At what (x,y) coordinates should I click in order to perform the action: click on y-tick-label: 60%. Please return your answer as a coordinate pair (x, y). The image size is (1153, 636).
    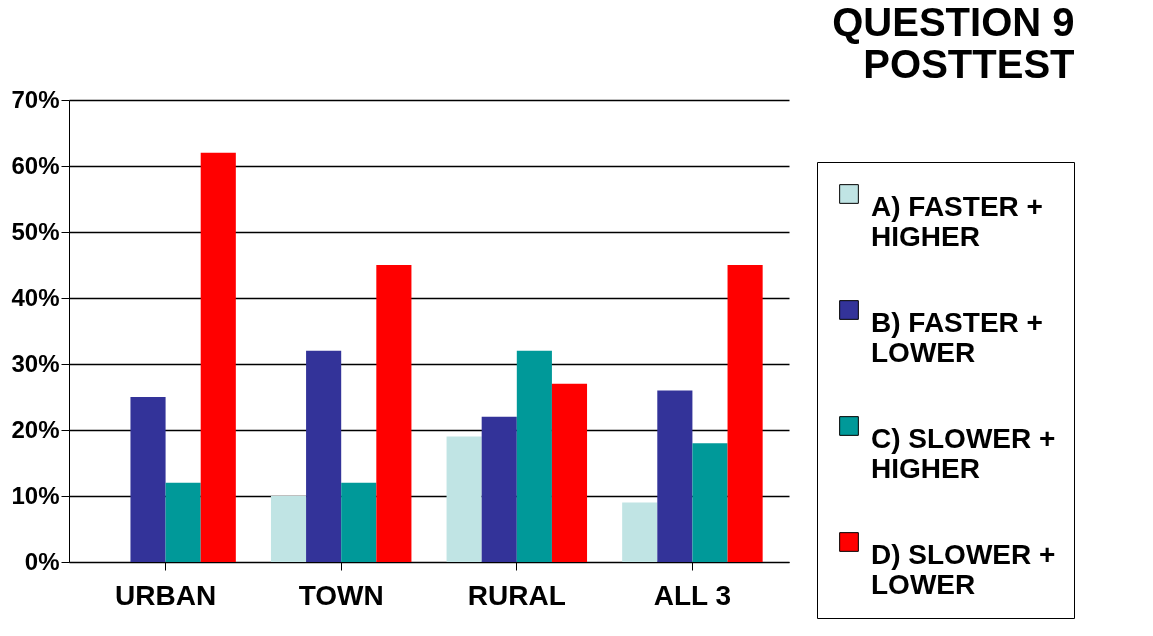
    Looking at the image, I should click on (35, 165).